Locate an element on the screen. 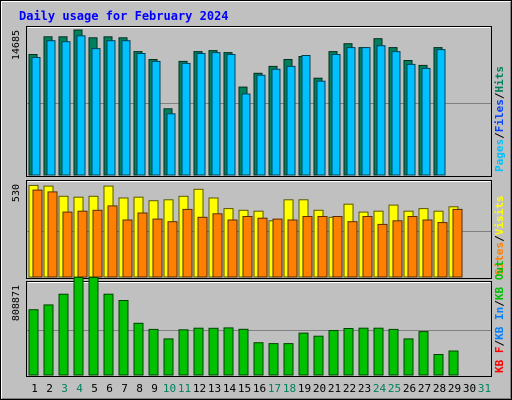  x-tick-day-18: 18 is located at coordinates (289, 388).